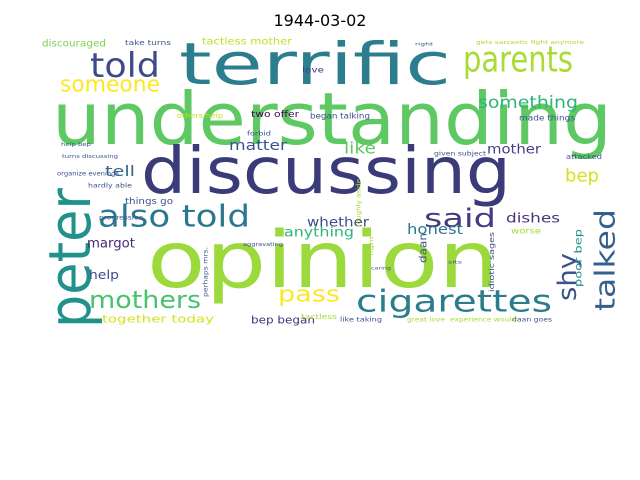  What do you see at coordinates (309, 295) in the screenshot?
I see `cloud-word: pass` at bounding box center [309, 295].